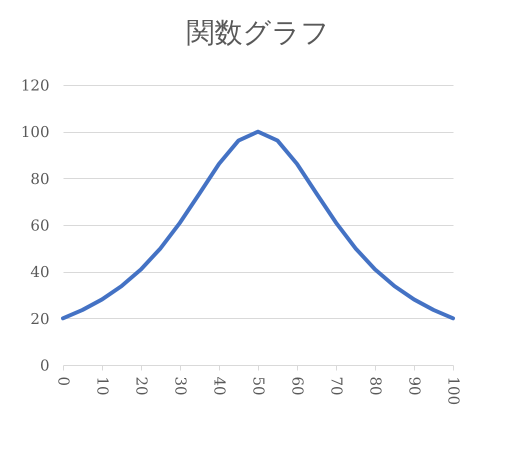 The height and width of the screenshot is (468, 510). I want to click on x-tick-label: 80, so click(375, 386).